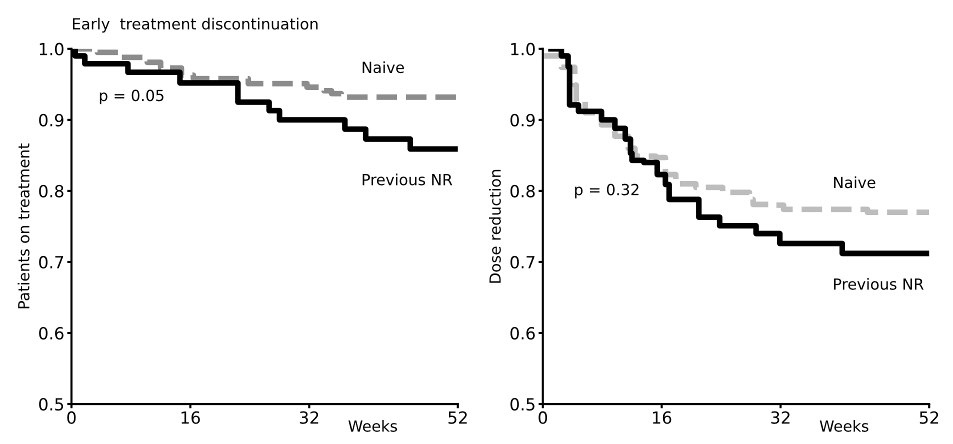  Describe the element at coordinates (24, 226) in the screenshot. I see `y-axis-title: Patients on treatment` at that location.